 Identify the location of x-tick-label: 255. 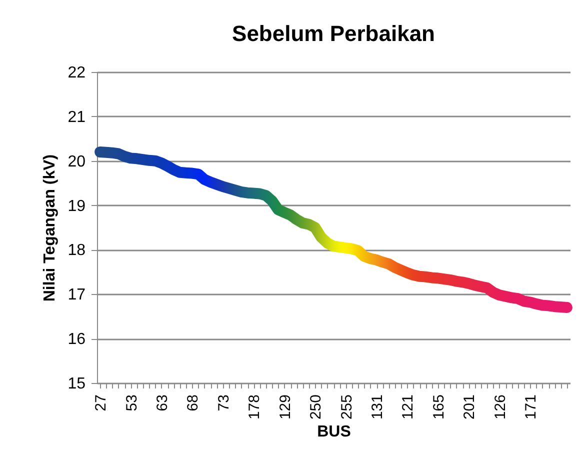
(347, 407).